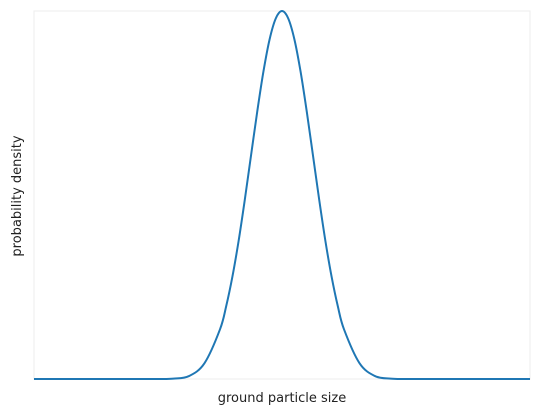  I want to click on y-axis-label: probability density, so click(17, 195).